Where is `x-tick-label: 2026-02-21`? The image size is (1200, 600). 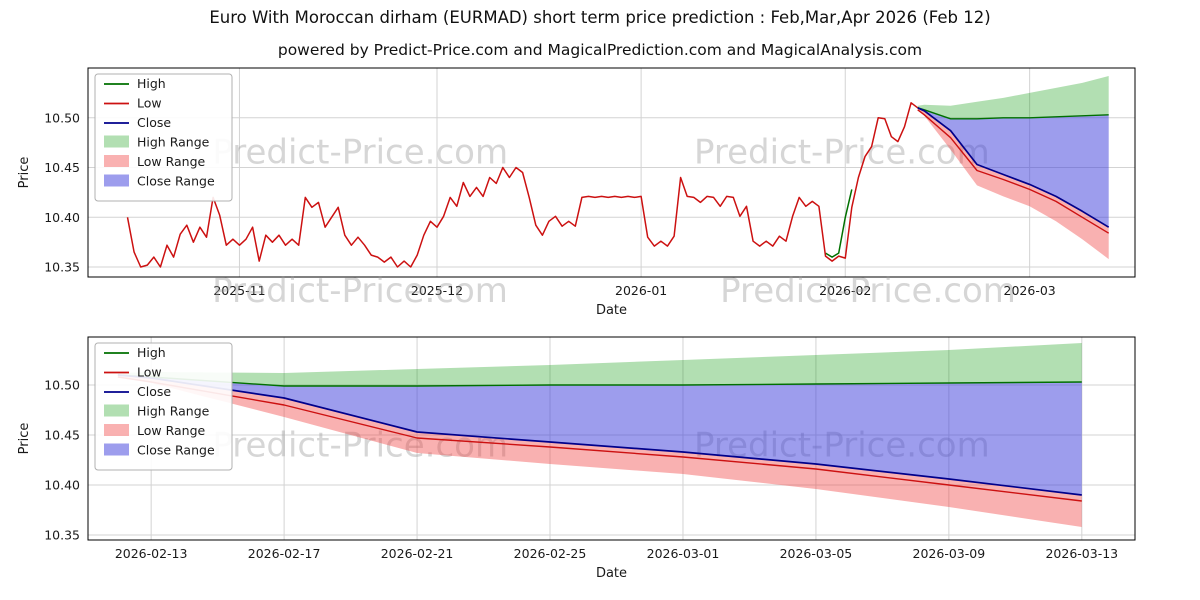
x-tick-label: 2026-02-21 is located at coordinates (417, 553).